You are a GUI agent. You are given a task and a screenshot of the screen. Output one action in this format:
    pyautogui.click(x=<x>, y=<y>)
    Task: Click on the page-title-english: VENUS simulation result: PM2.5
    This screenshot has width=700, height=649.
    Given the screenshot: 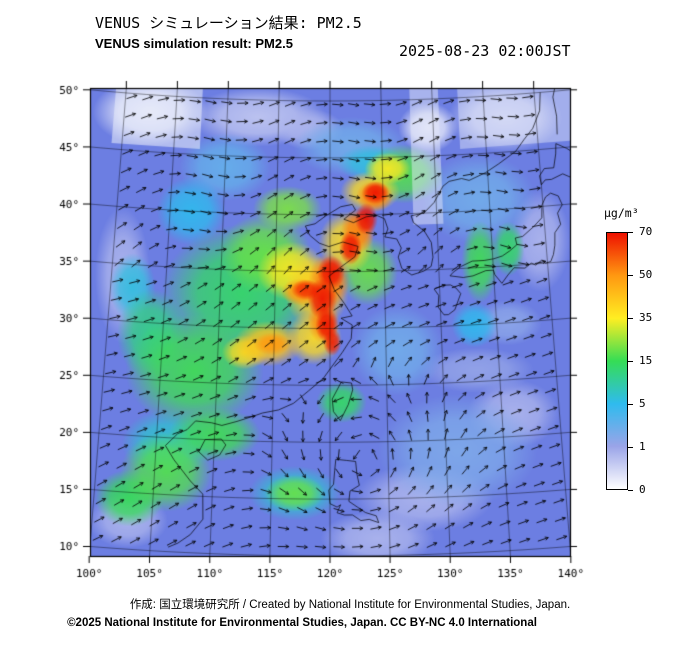 What is the action you would take?
    pyautogui.click(x=194, y=43)
    